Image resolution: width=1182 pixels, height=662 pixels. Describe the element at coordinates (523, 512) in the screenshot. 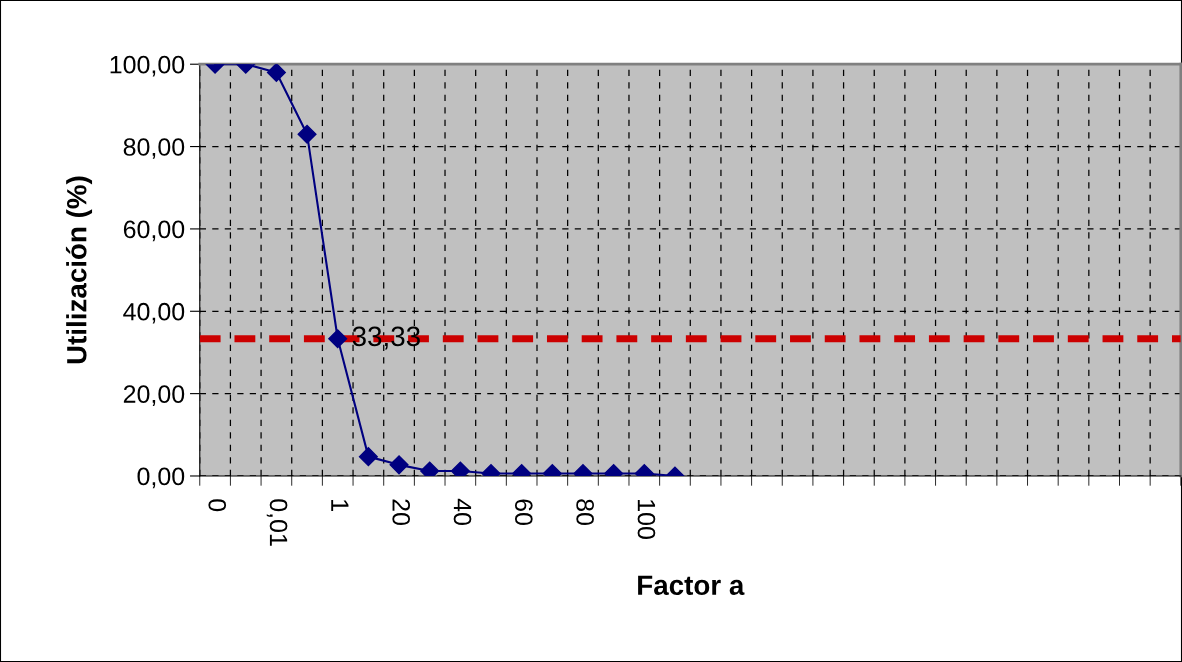

I see `x-tick-label: 60` at that location.